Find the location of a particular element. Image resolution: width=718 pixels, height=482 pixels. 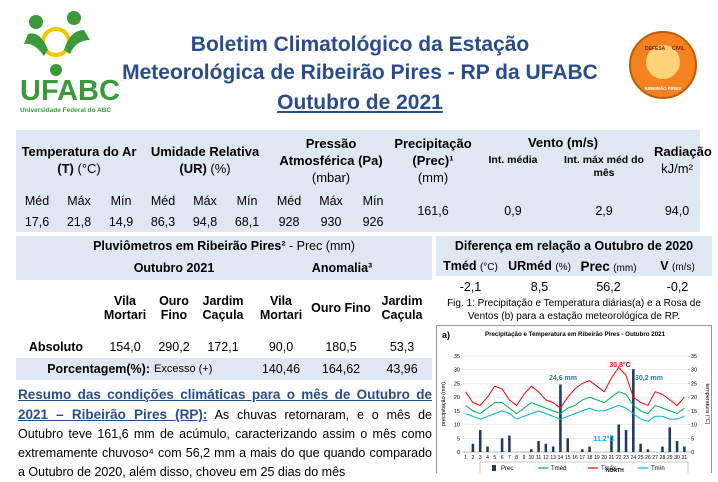

unit: (%) is located at coordinates (220, 168).